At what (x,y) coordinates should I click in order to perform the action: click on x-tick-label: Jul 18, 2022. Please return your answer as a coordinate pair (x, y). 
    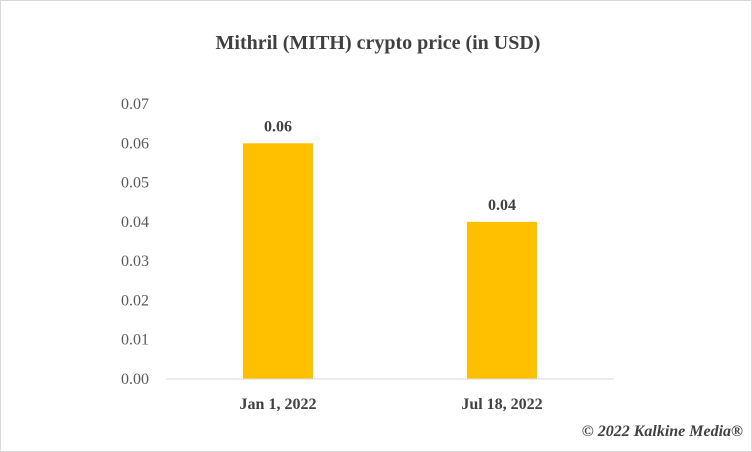
    Looking at the image, I should click on (501, 404).